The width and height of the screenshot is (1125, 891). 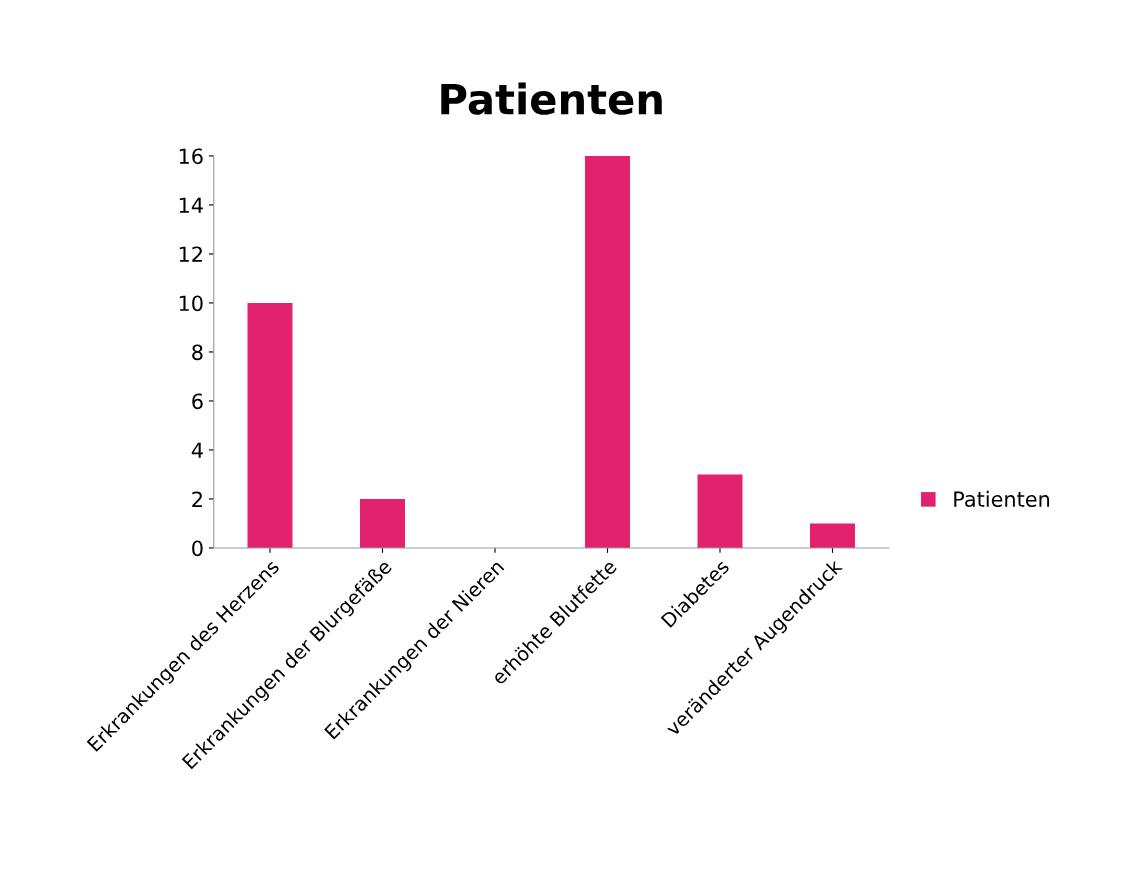 I want to click on chart-title: Patienten, so click(x=551, y=98).